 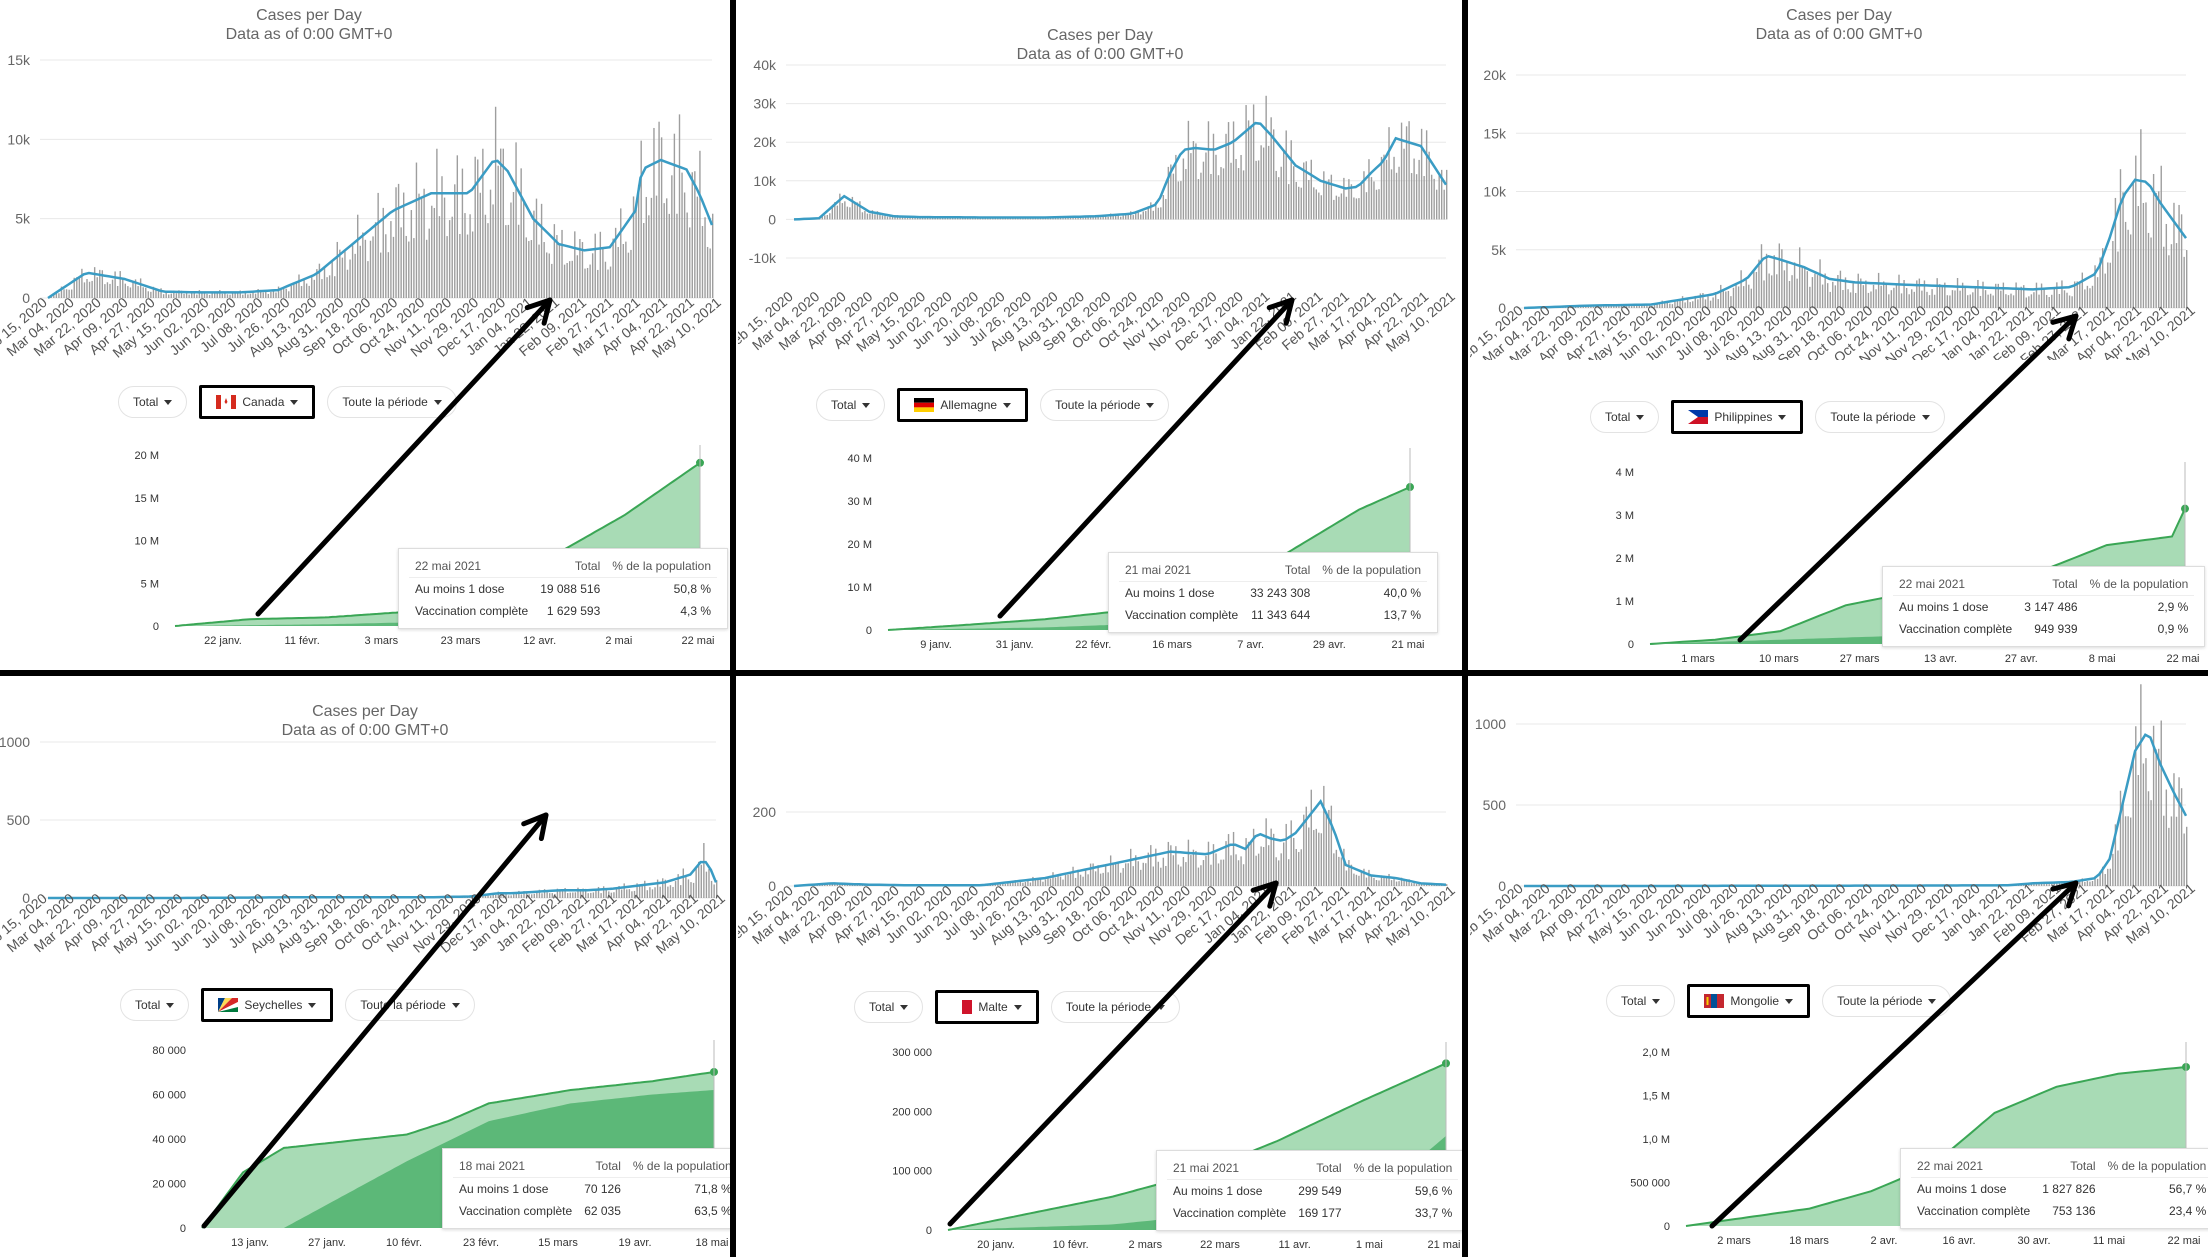 What do you see at coordinates (1182, 615) in the screenshot?
I see `tooltip-row-label: Vaccination complète` at bounding box center [1182, 615].